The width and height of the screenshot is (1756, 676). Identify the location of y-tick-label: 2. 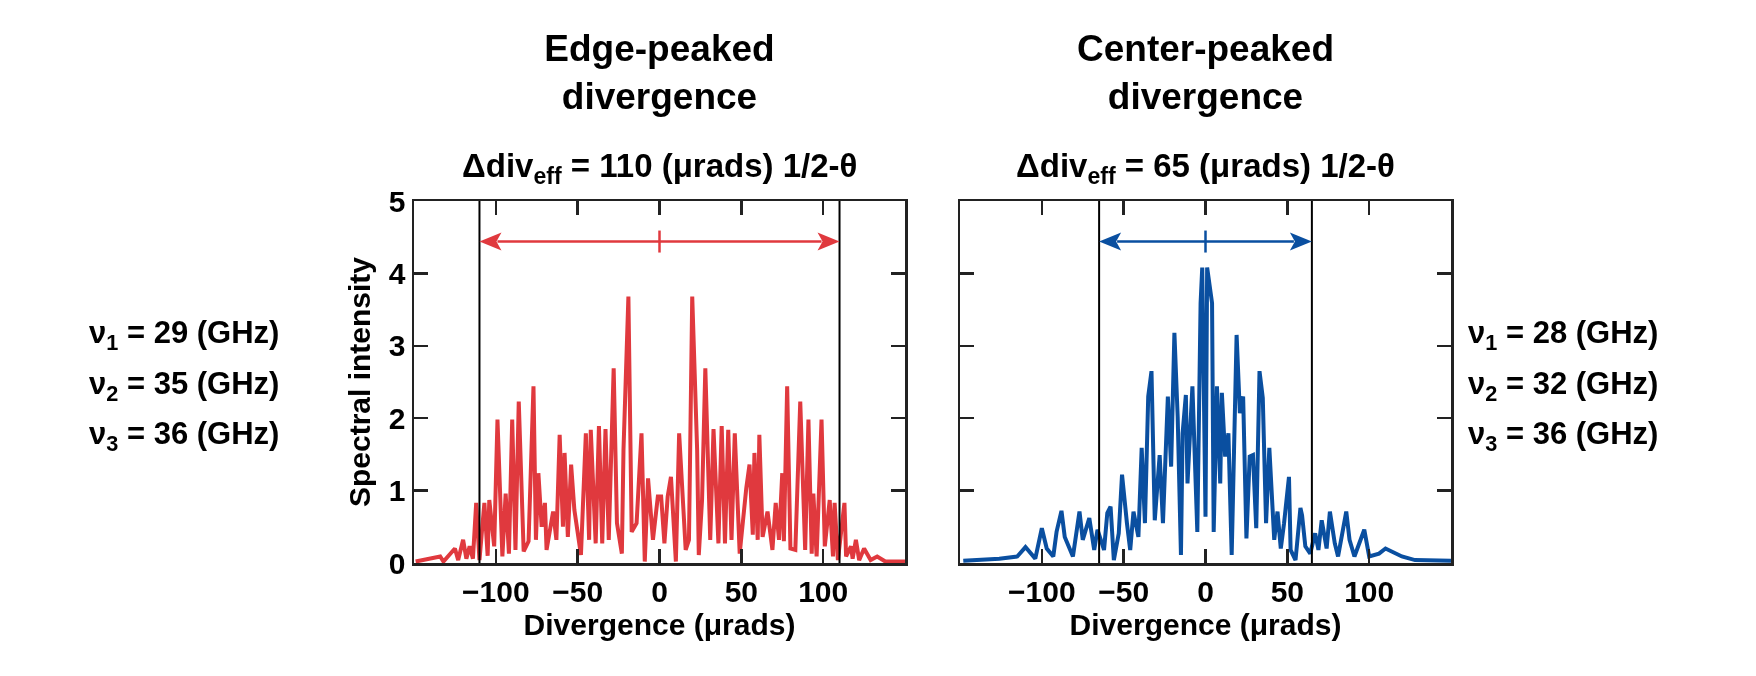
(397, 418).